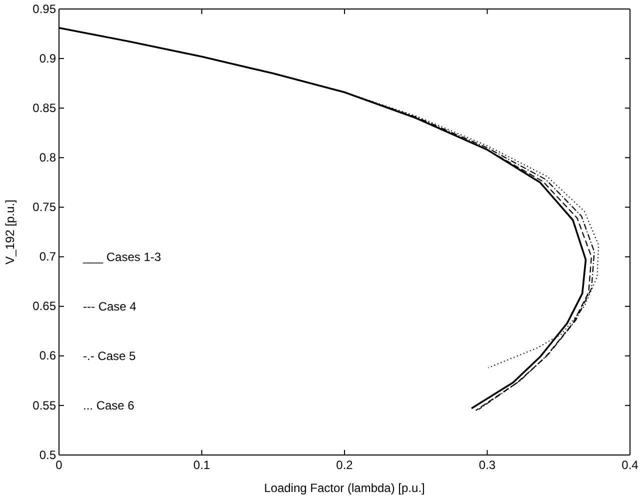  What do you see at coordinates (122, 257) in the screenshot?
I see `annotation: ___ Cases 1-3` at bounding box center [122, 257].